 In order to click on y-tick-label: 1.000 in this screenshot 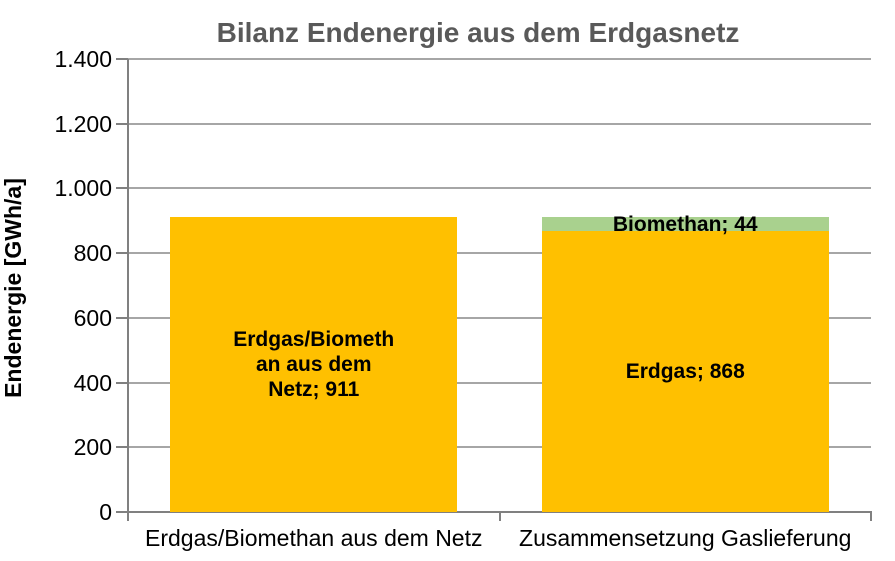, I will do `click(83, 188)`.